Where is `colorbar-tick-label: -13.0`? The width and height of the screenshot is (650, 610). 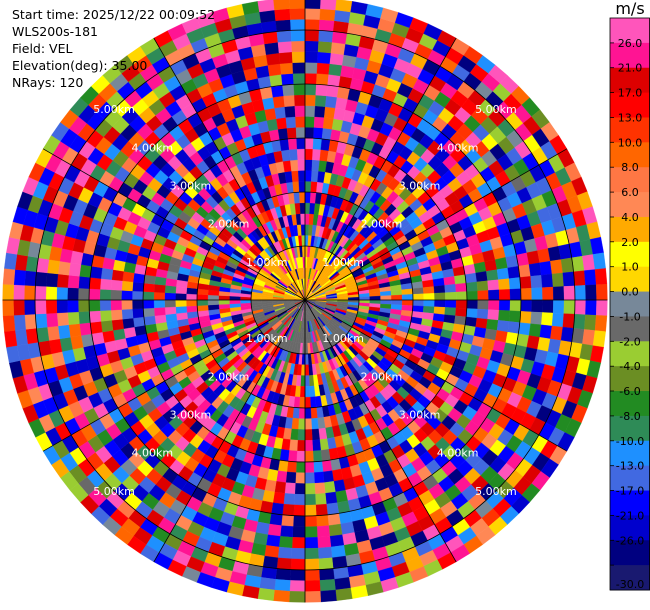 colorbar-tick-label: -13.0 is located at coordinates (630, 466).